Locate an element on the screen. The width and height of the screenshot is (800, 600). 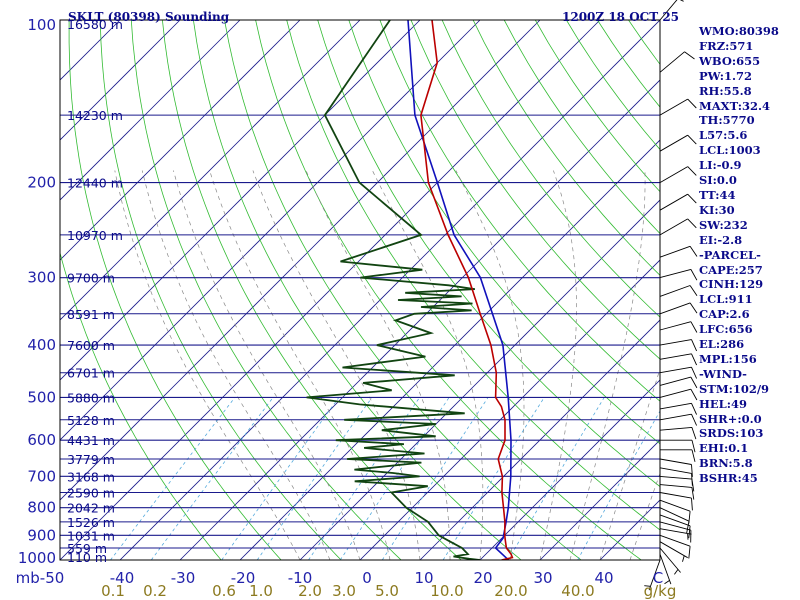
mixing-ratio-label: 5.0 is located at coordinates (387, 591).